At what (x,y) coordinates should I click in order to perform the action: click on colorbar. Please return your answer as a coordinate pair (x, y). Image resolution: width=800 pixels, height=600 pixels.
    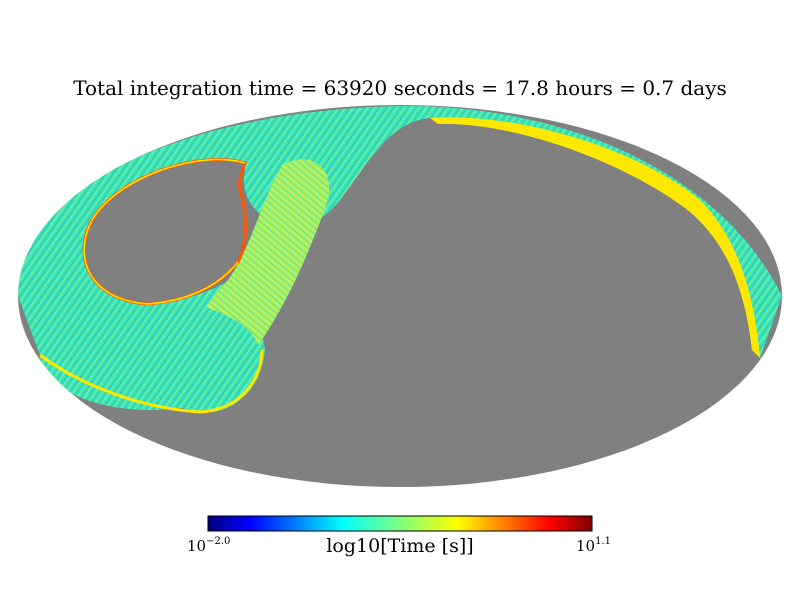
    Looking at the image, I should click on (400, 523).